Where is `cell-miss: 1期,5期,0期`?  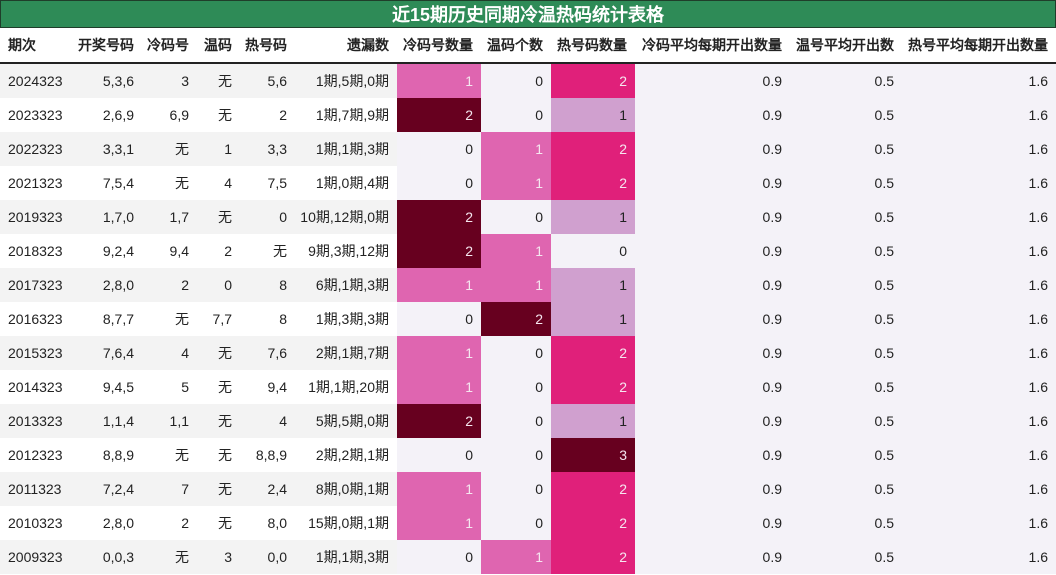 cell-miss: 1期,5期,0期 is located at coordinates (346, 80).